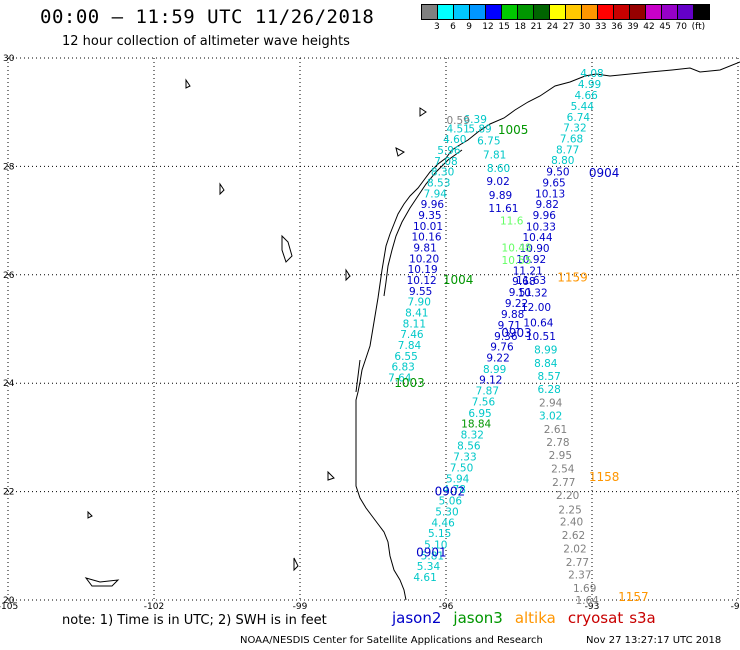 This screenshot has width=740, height=650. What do you see at coordinates (579, 118) in the screenshot?
I see `wave-height-label: 6.74` at bounding box center [579, 118].